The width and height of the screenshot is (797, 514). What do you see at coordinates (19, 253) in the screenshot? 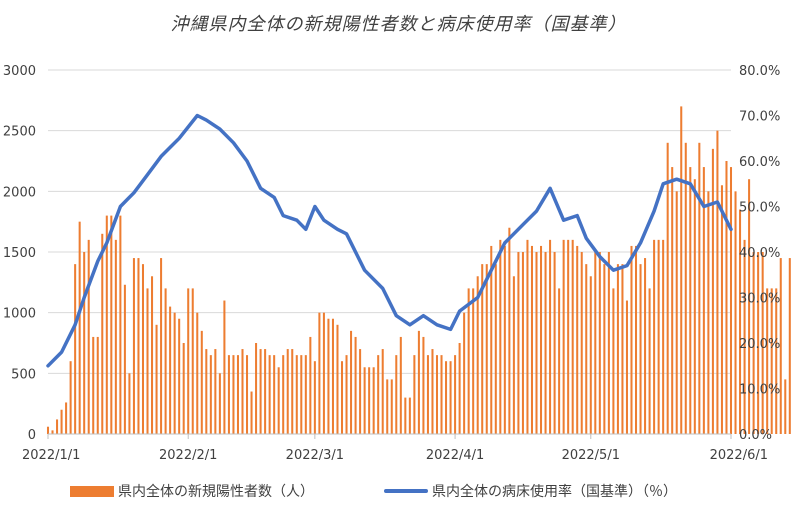
I see `left-axis-labels: 0 500 1000 1500 2000 2500 3000` at bounding box center [19, 253].